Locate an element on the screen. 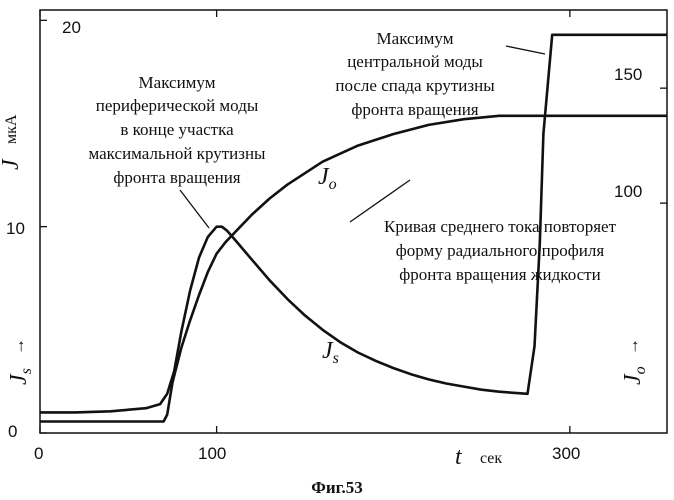 The width and height of the screenshot is (674, 500). y-left-axis-symbol: J is located at coordinates (12, 164).